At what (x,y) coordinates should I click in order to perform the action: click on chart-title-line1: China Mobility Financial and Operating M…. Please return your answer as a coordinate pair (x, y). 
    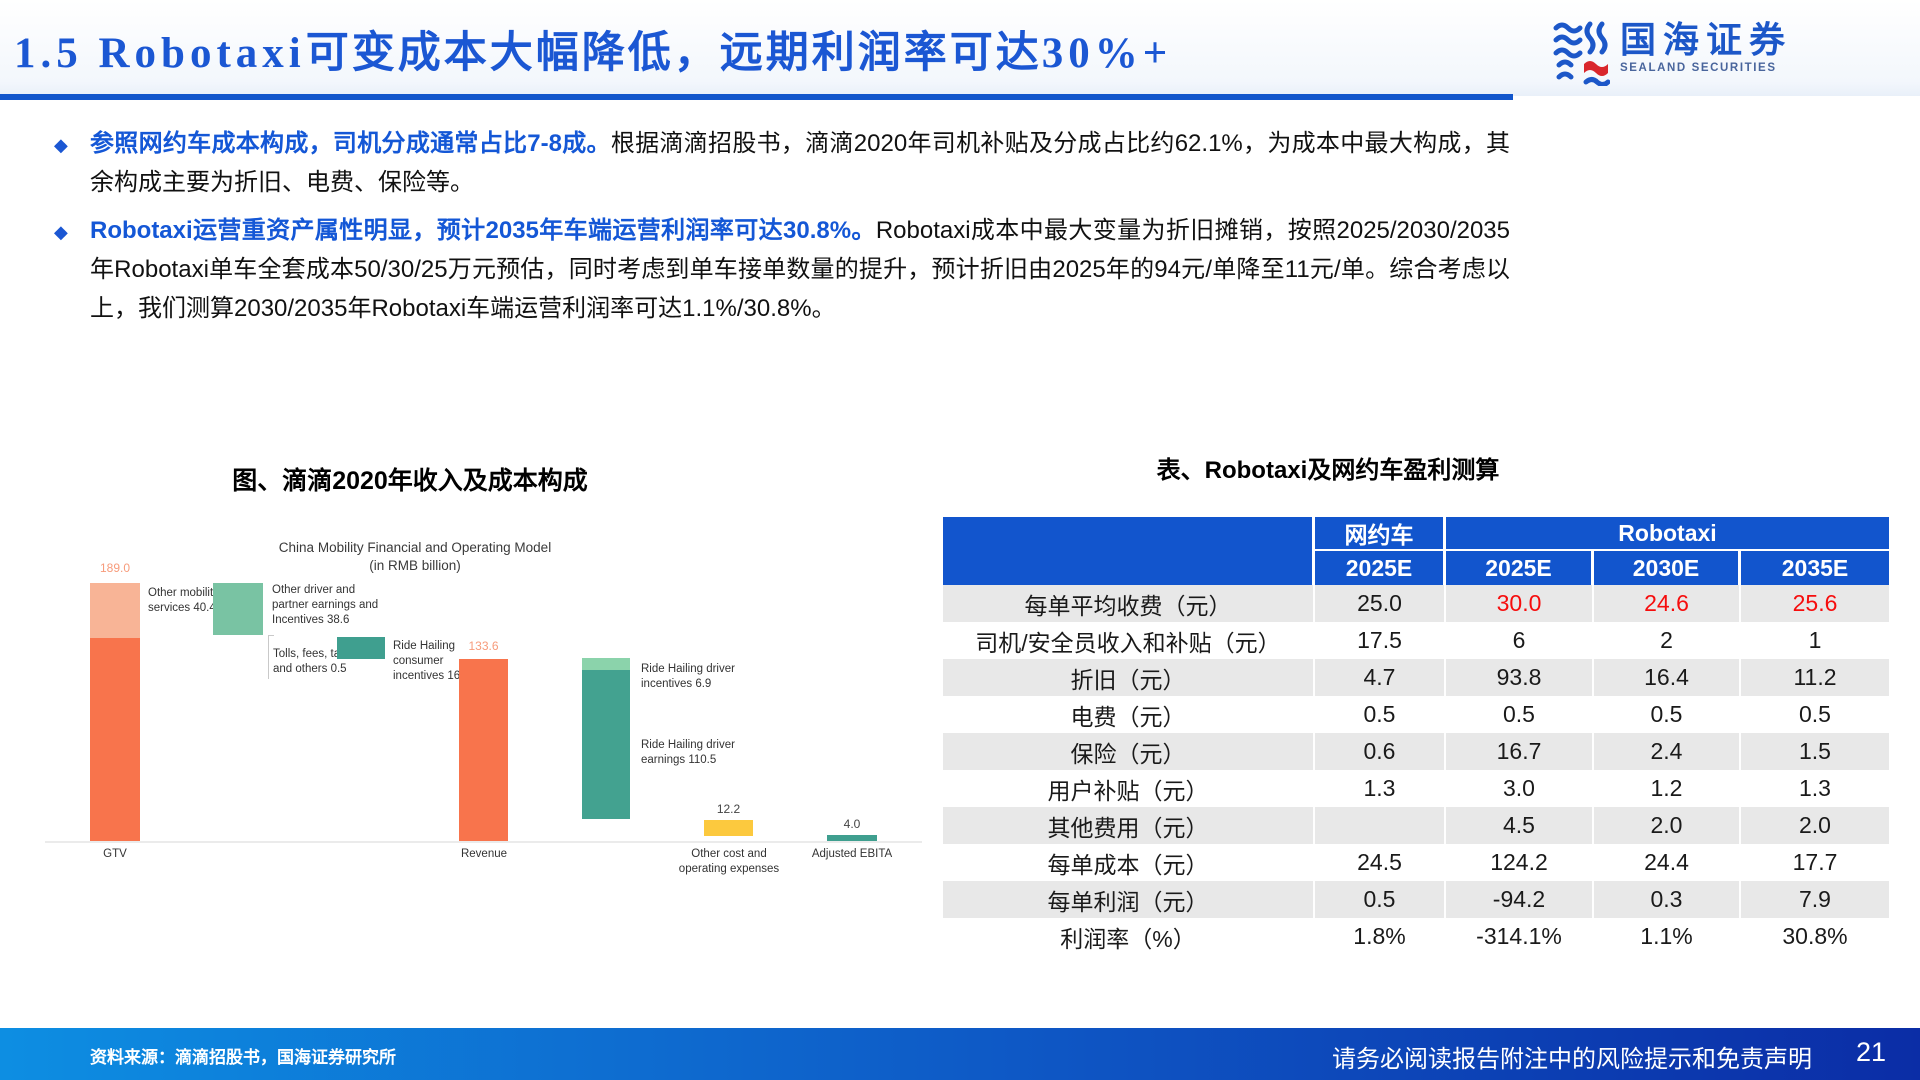
    Looking at the image, I should click on (415, 547).